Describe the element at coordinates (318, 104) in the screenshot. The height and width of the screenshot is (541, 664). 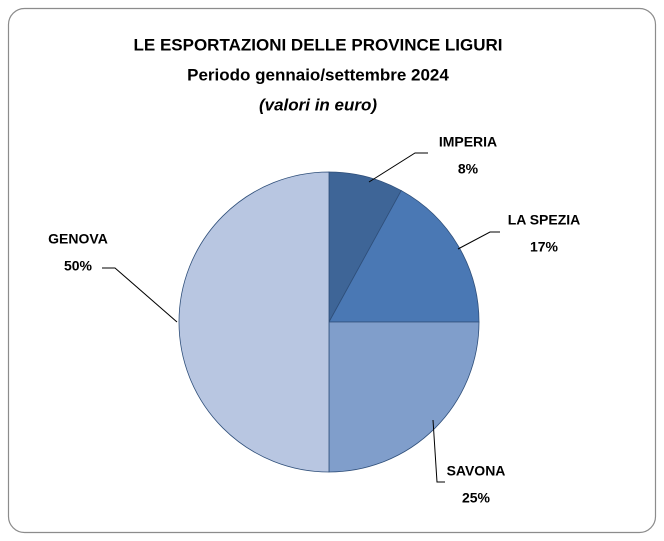
I see `chart-caption: (valori in euro)` at that location.